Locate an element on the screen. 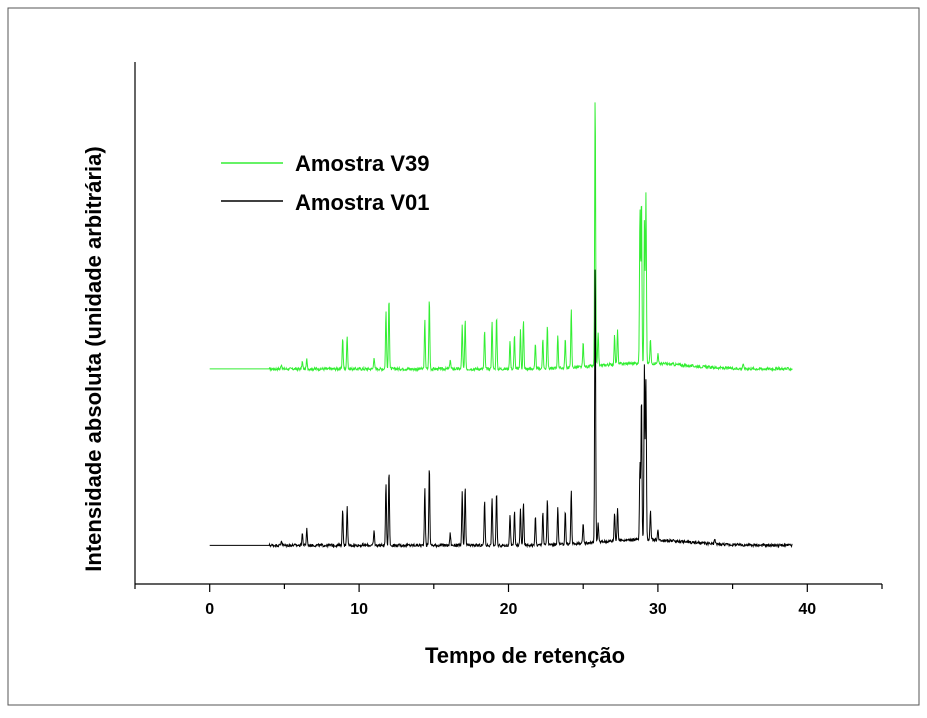 The width and height of the screenshot is (927, 718). x-tick-label: 0 is located at coordinates (209, 609).